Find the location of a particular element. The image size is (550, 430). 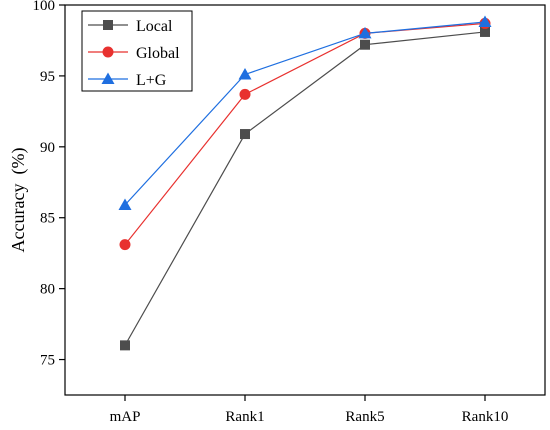

y-axis-title: Accuracy (%) is located at coordinates (18, 200).